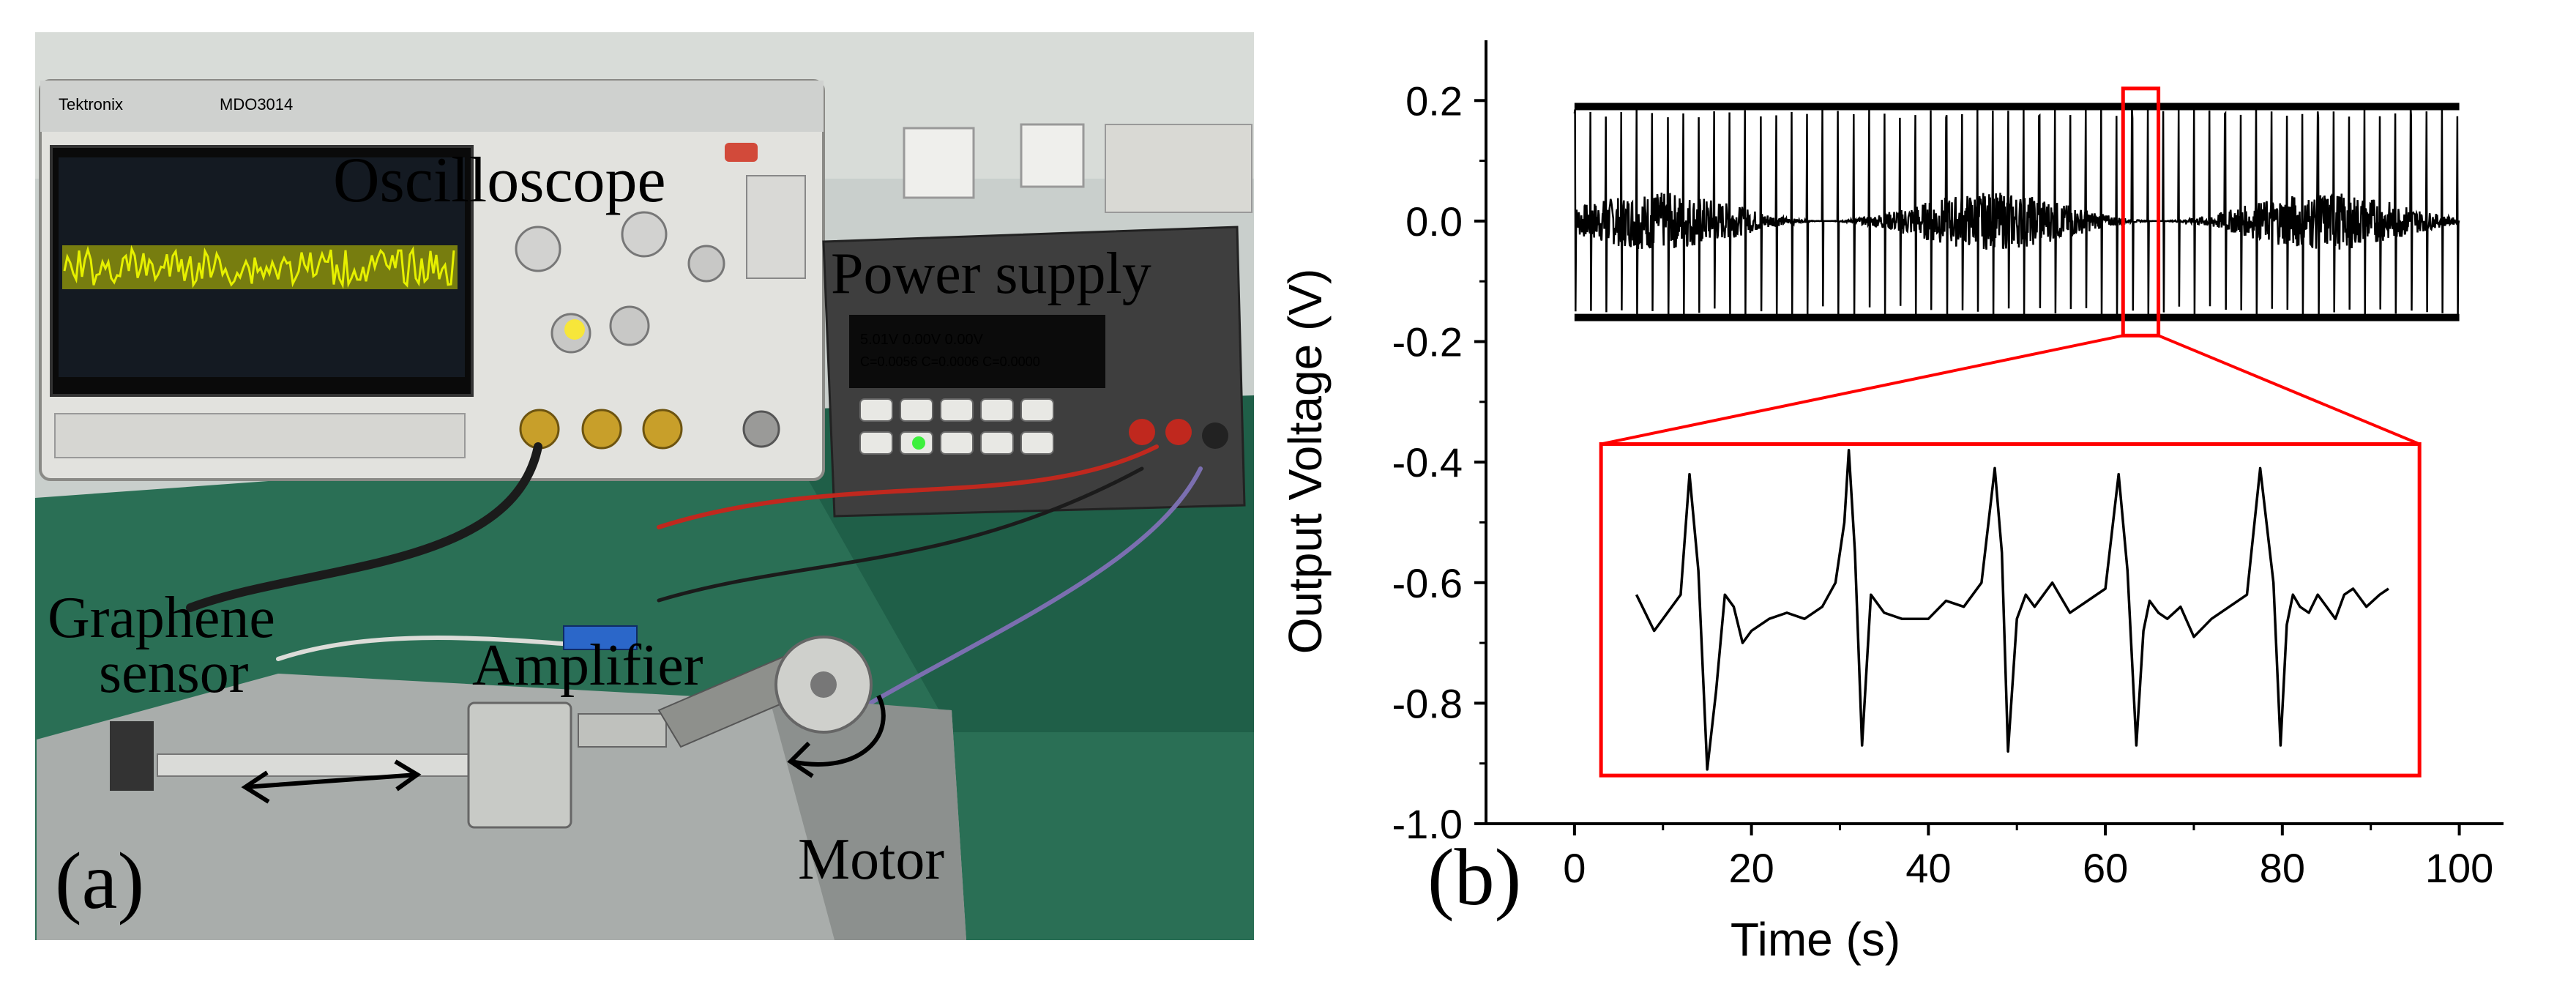 The height and width of the screenshot is (987, 2576). What do you see at coordinates (1427, 583) in the screenshot?
I see `y-tick-label: -0.6` at bounding box center [1427, 583].